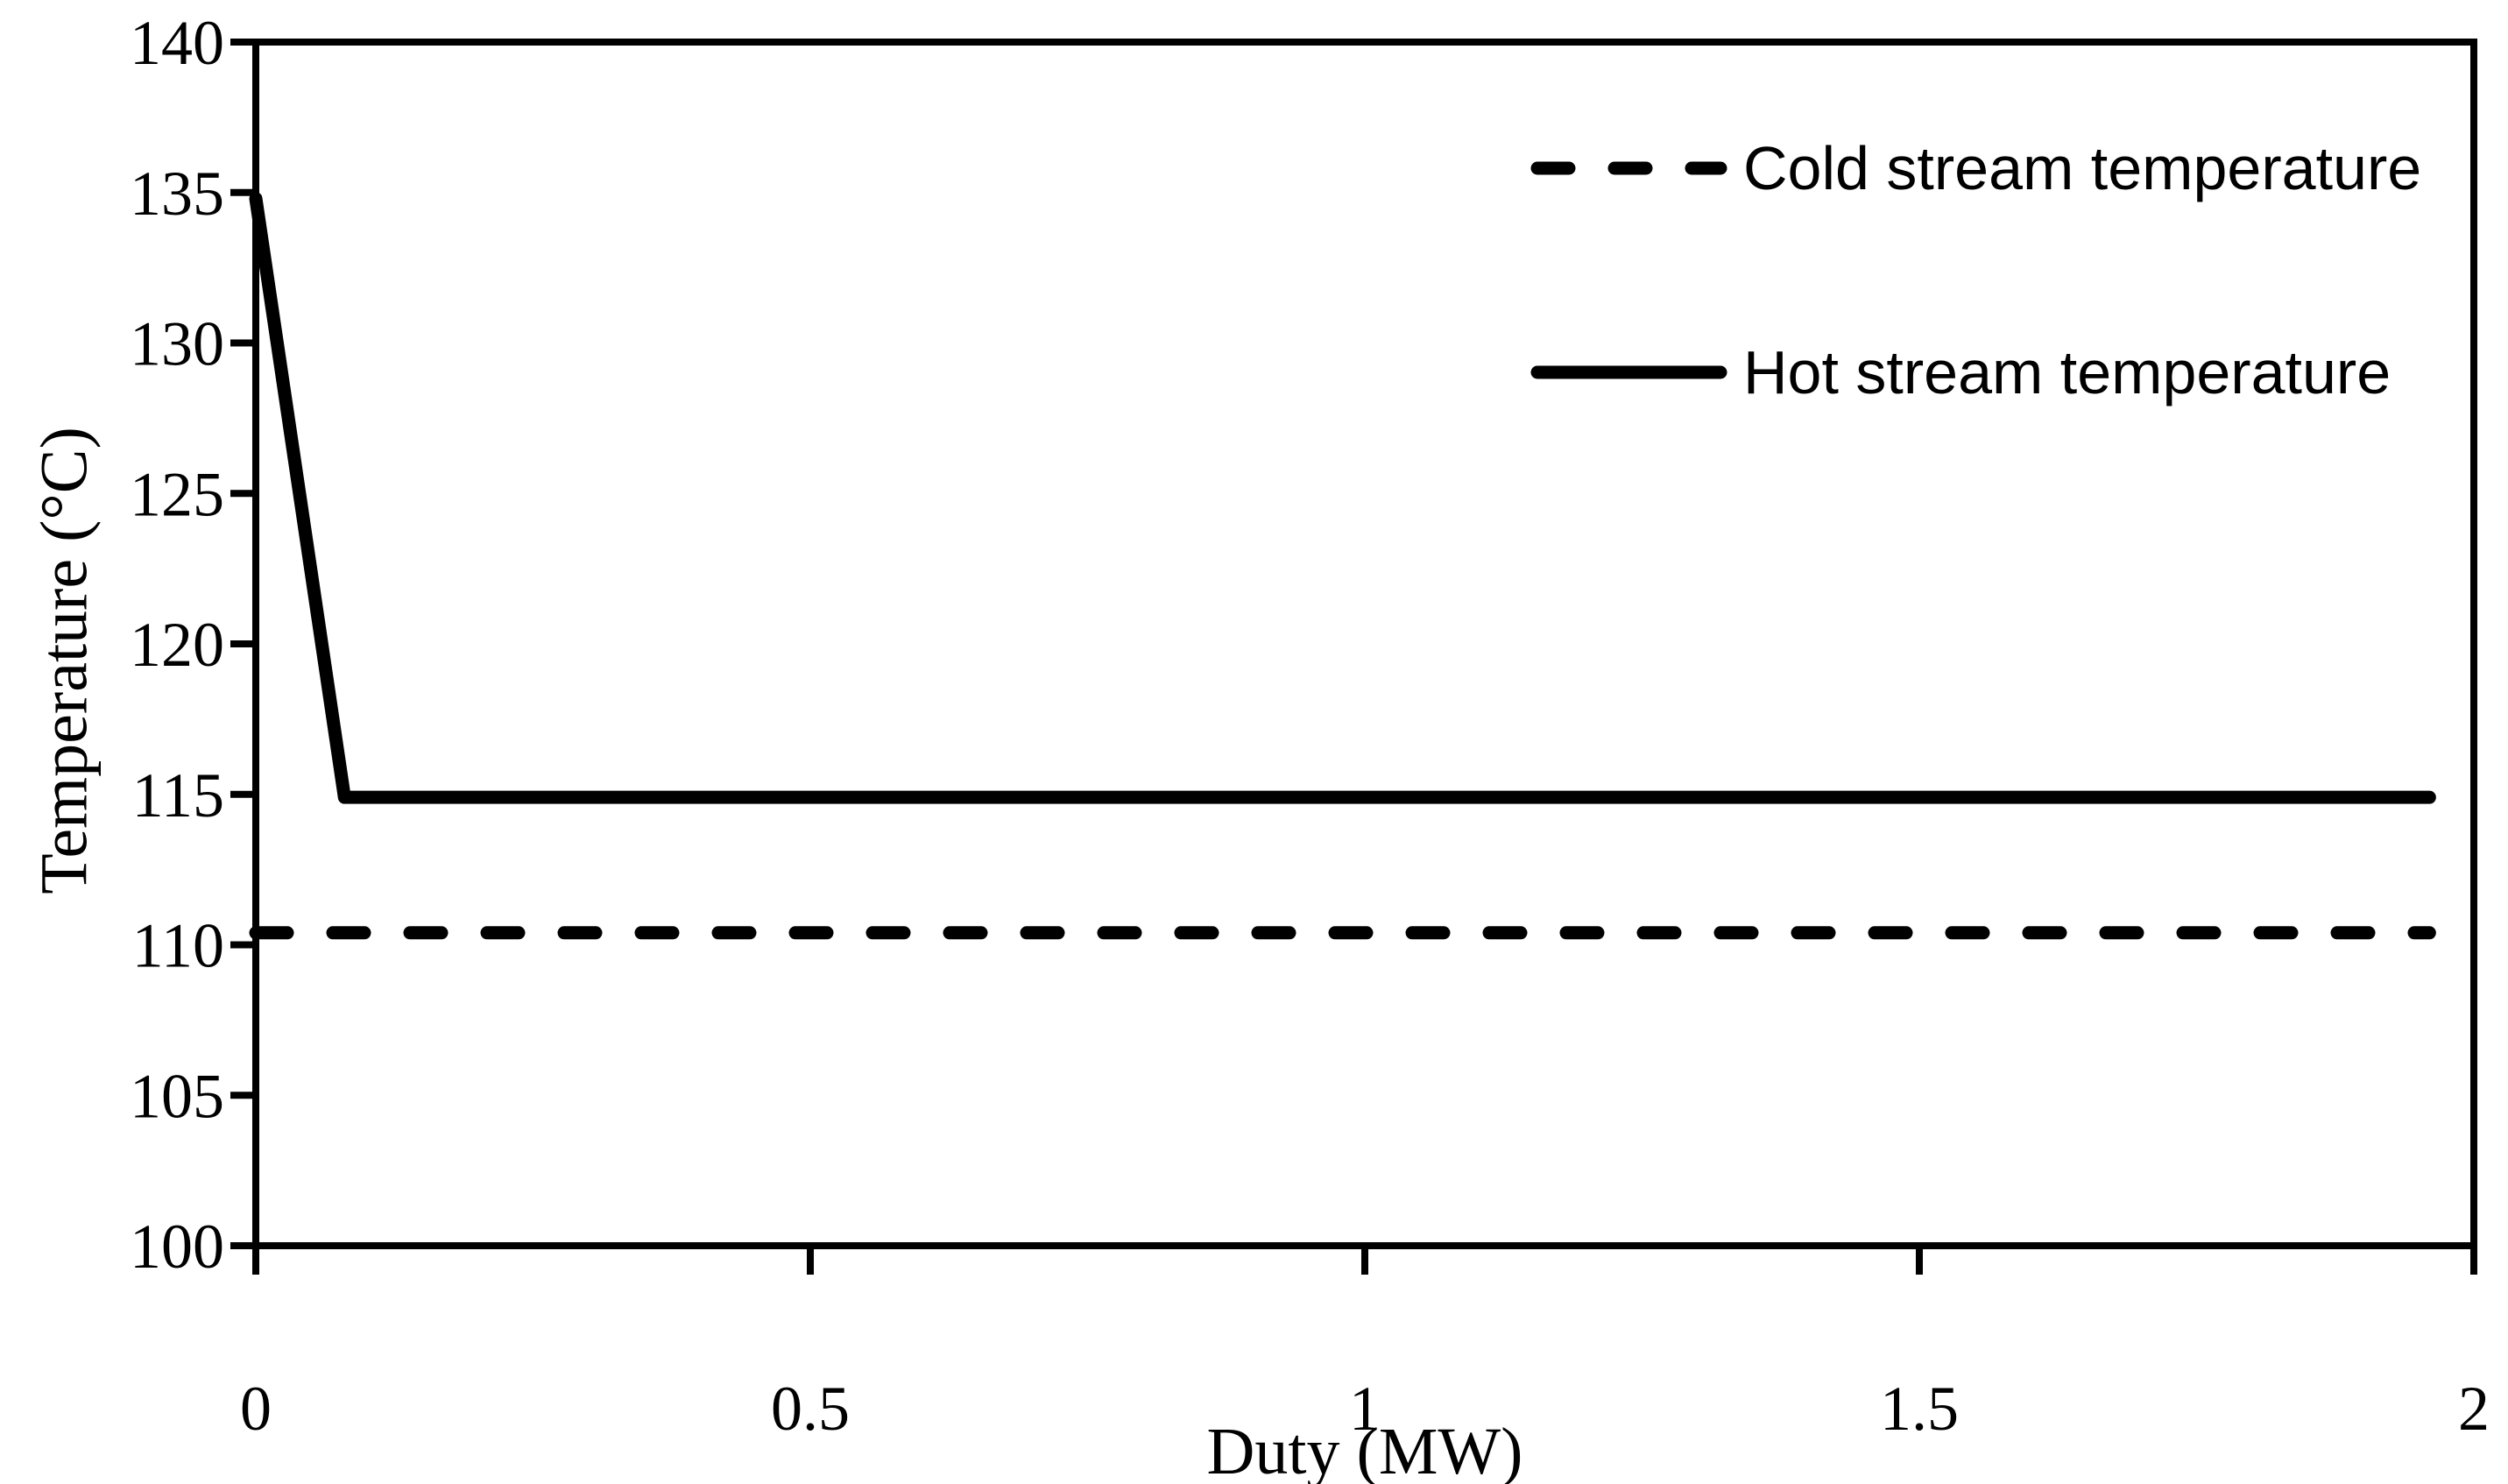 Image resolution: width=2508 pixels, height=1484 pixels. What do you see at coordinates (177, 1247) in the screenshot?
I see `y-tick-label: 100` at bounding box center [177, 1247].